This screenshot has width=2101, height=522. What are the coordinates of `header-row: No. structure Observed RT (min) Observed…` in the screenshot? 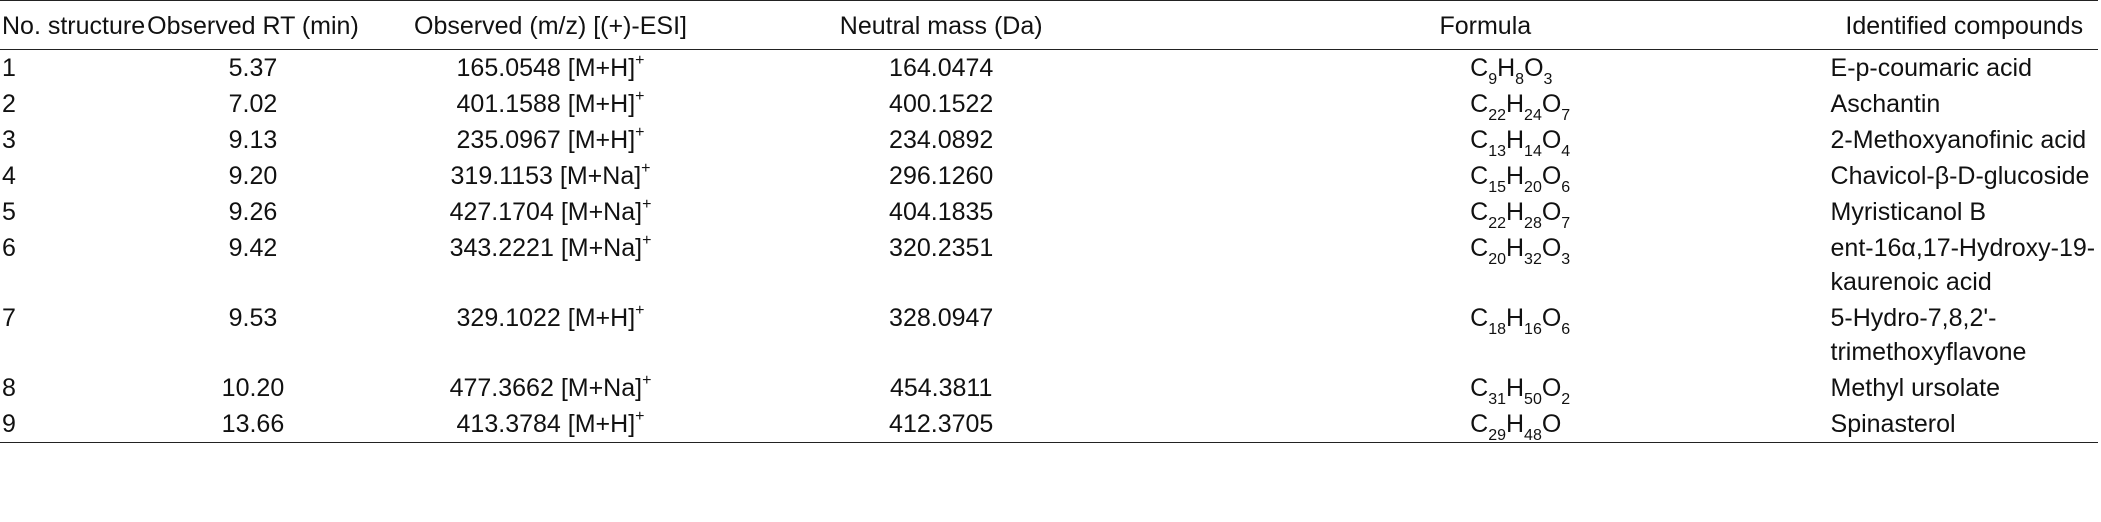 It's located at (1049, 25).